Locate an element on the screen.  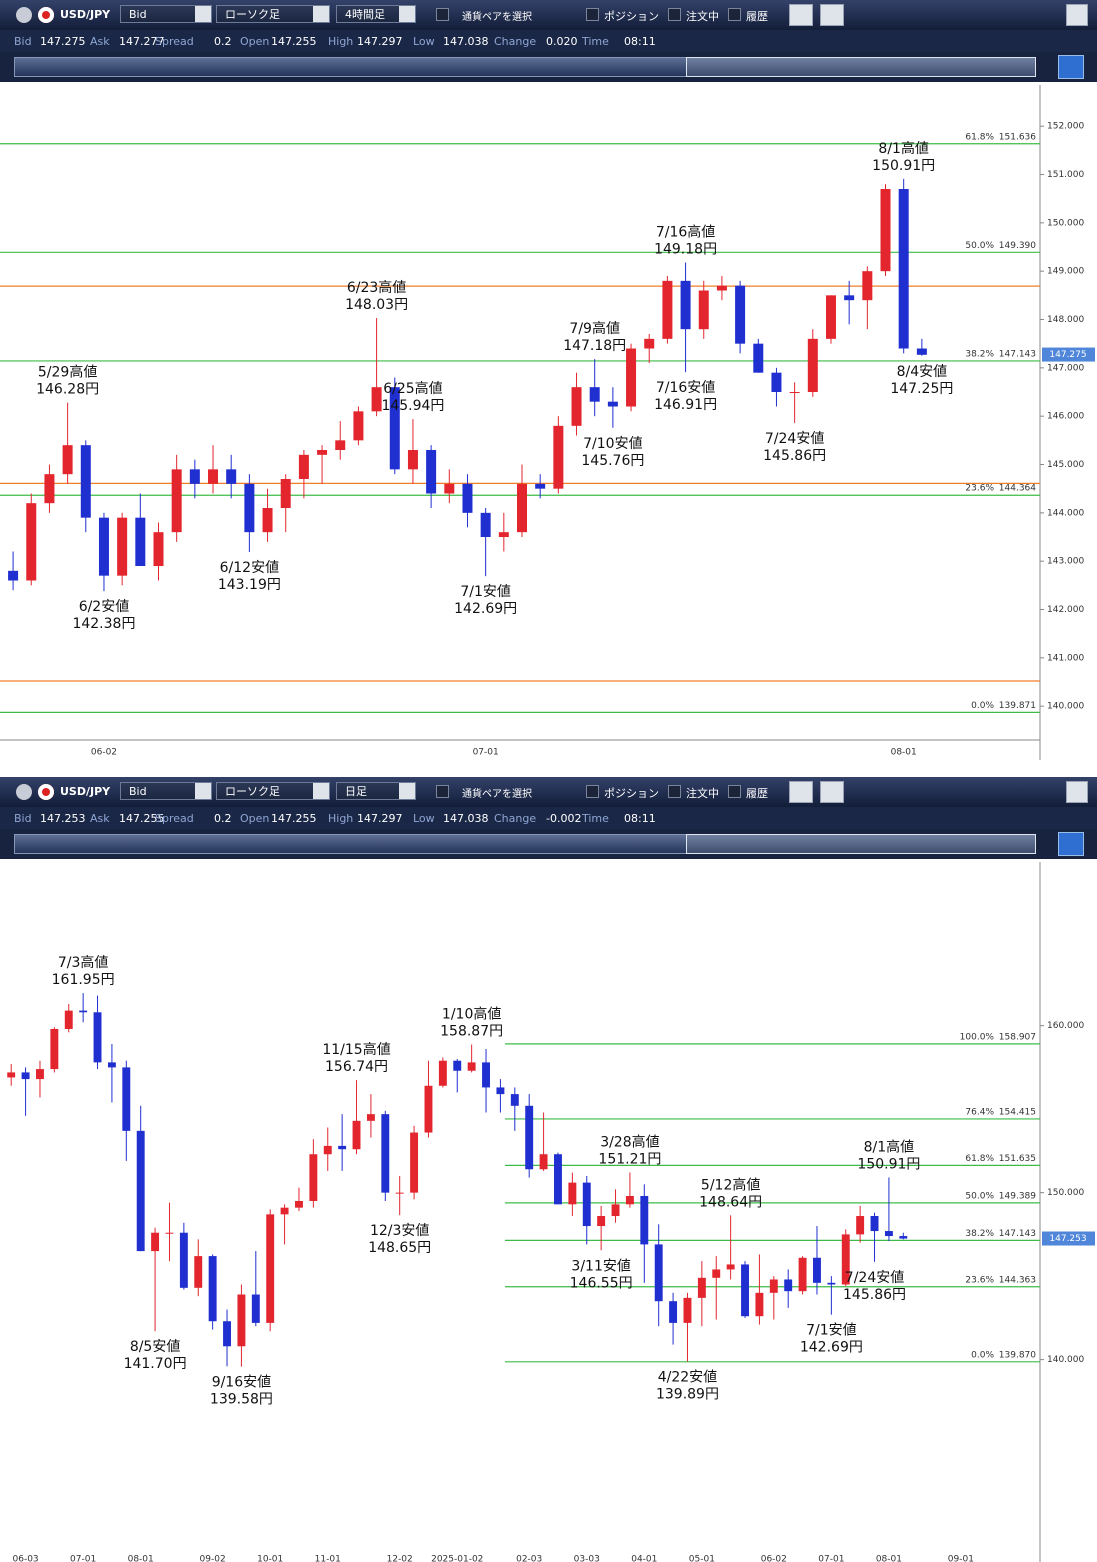
high-label: 158.87円 is located at coordinates (471, 1032).